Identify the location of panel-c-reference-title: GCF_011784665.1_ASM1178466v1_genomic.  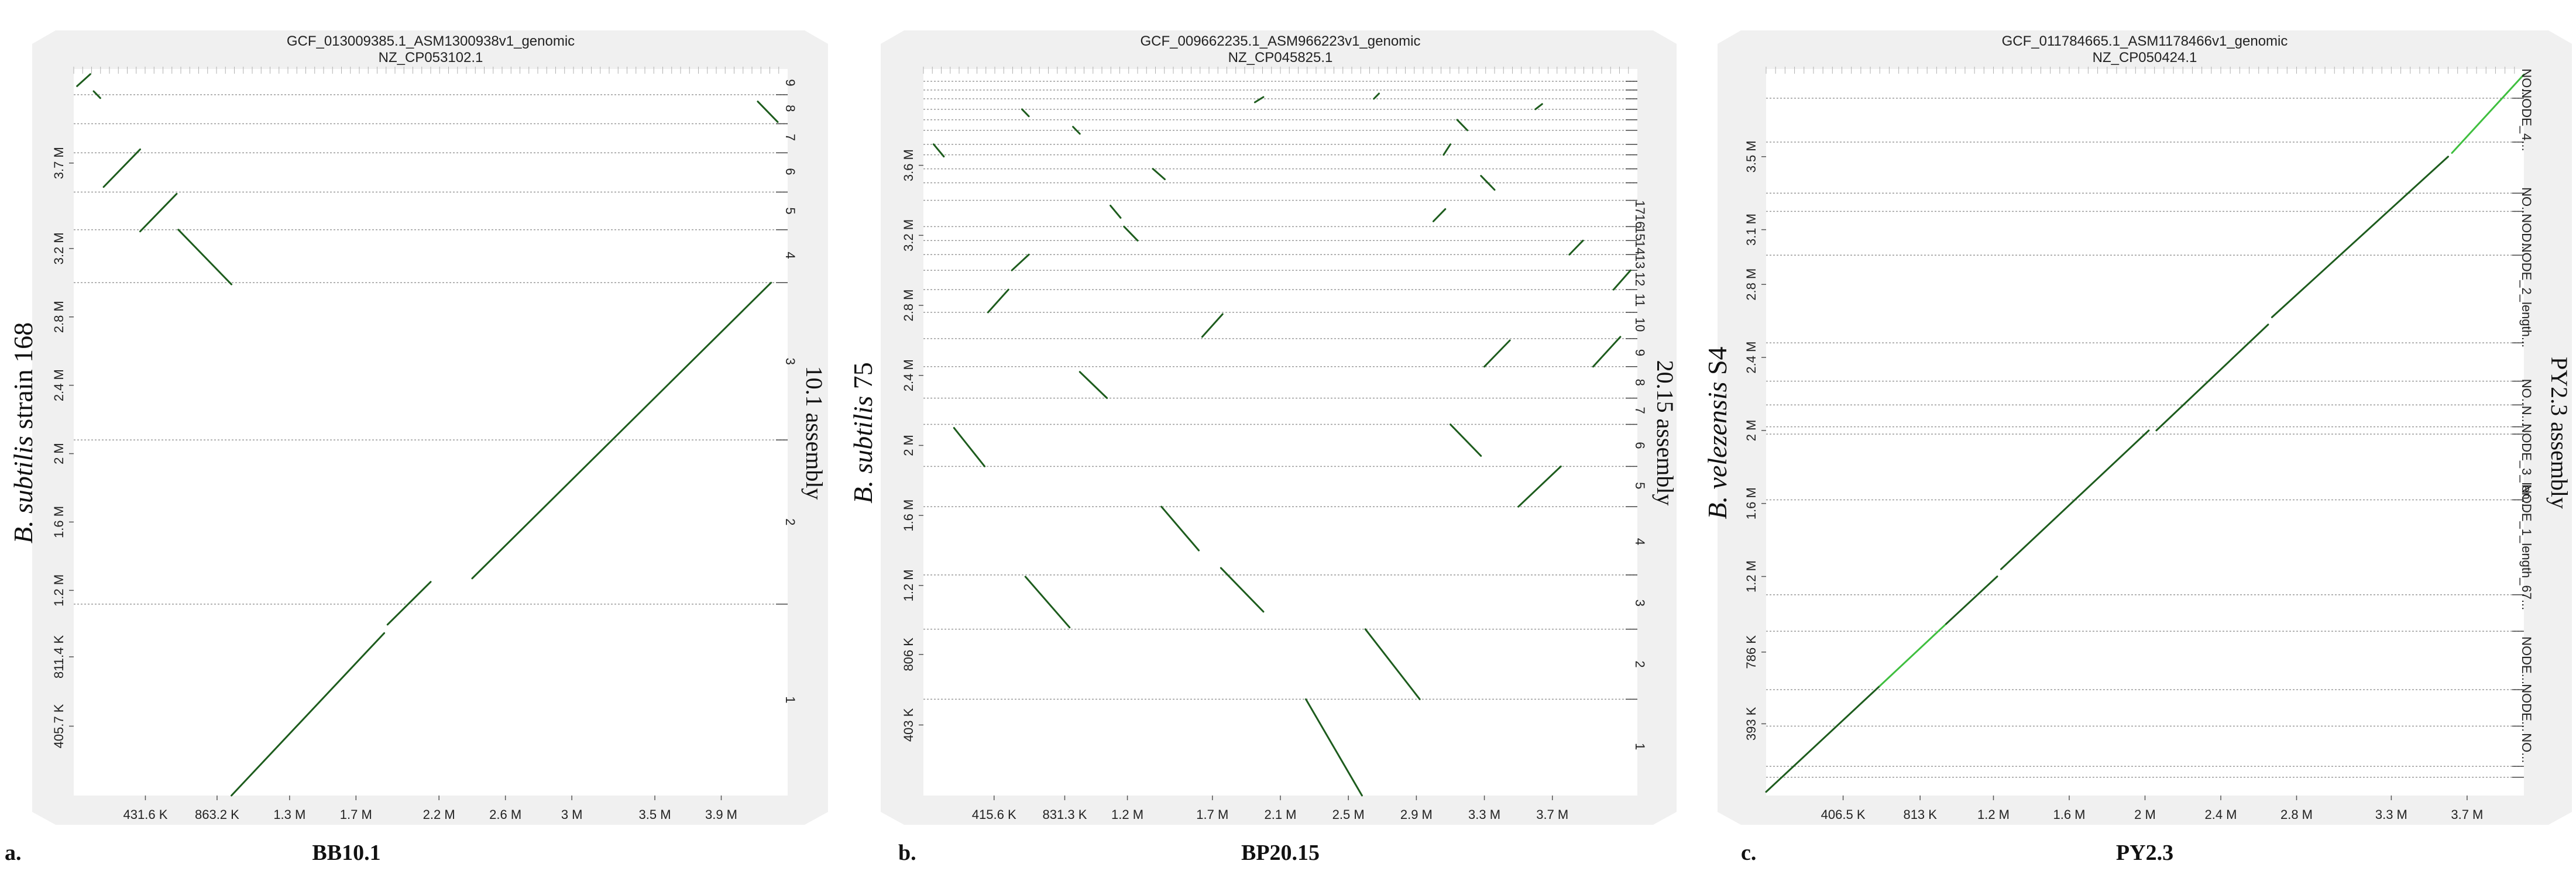
(2145, 41).